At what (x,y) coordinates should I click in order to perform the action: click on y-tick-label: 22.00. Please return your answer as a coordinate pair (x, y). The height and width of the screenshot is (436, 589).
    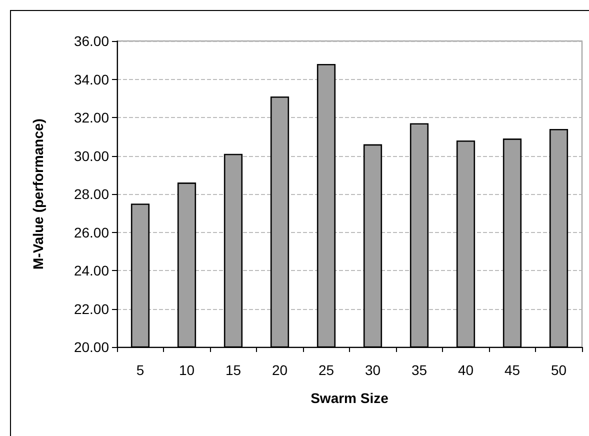
    Looking at the image, I should click on (92, 308).